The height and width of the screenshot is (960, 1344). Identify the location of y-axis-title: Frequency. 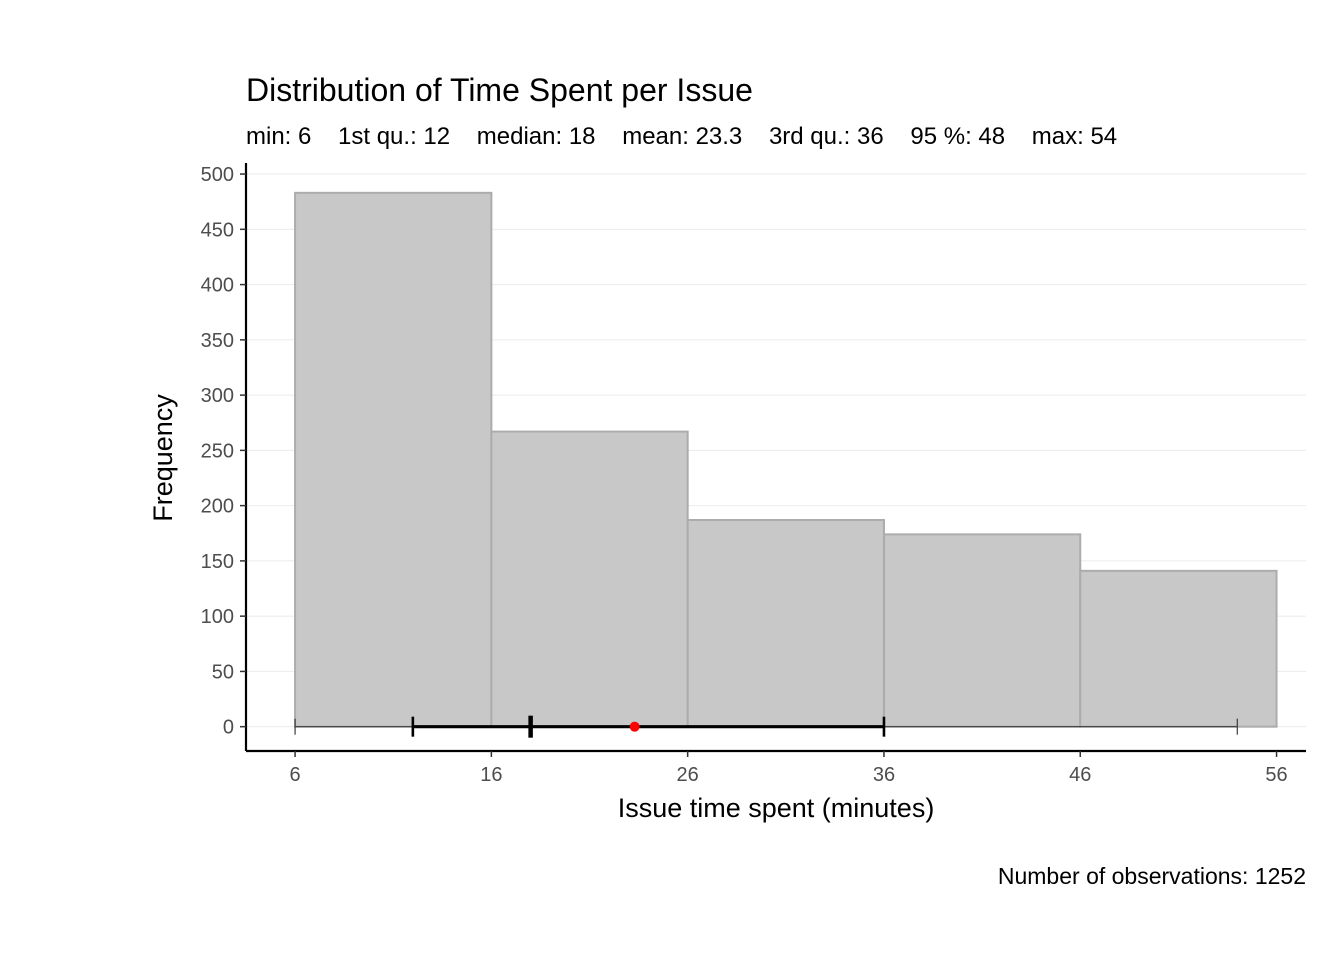
(163, 458).